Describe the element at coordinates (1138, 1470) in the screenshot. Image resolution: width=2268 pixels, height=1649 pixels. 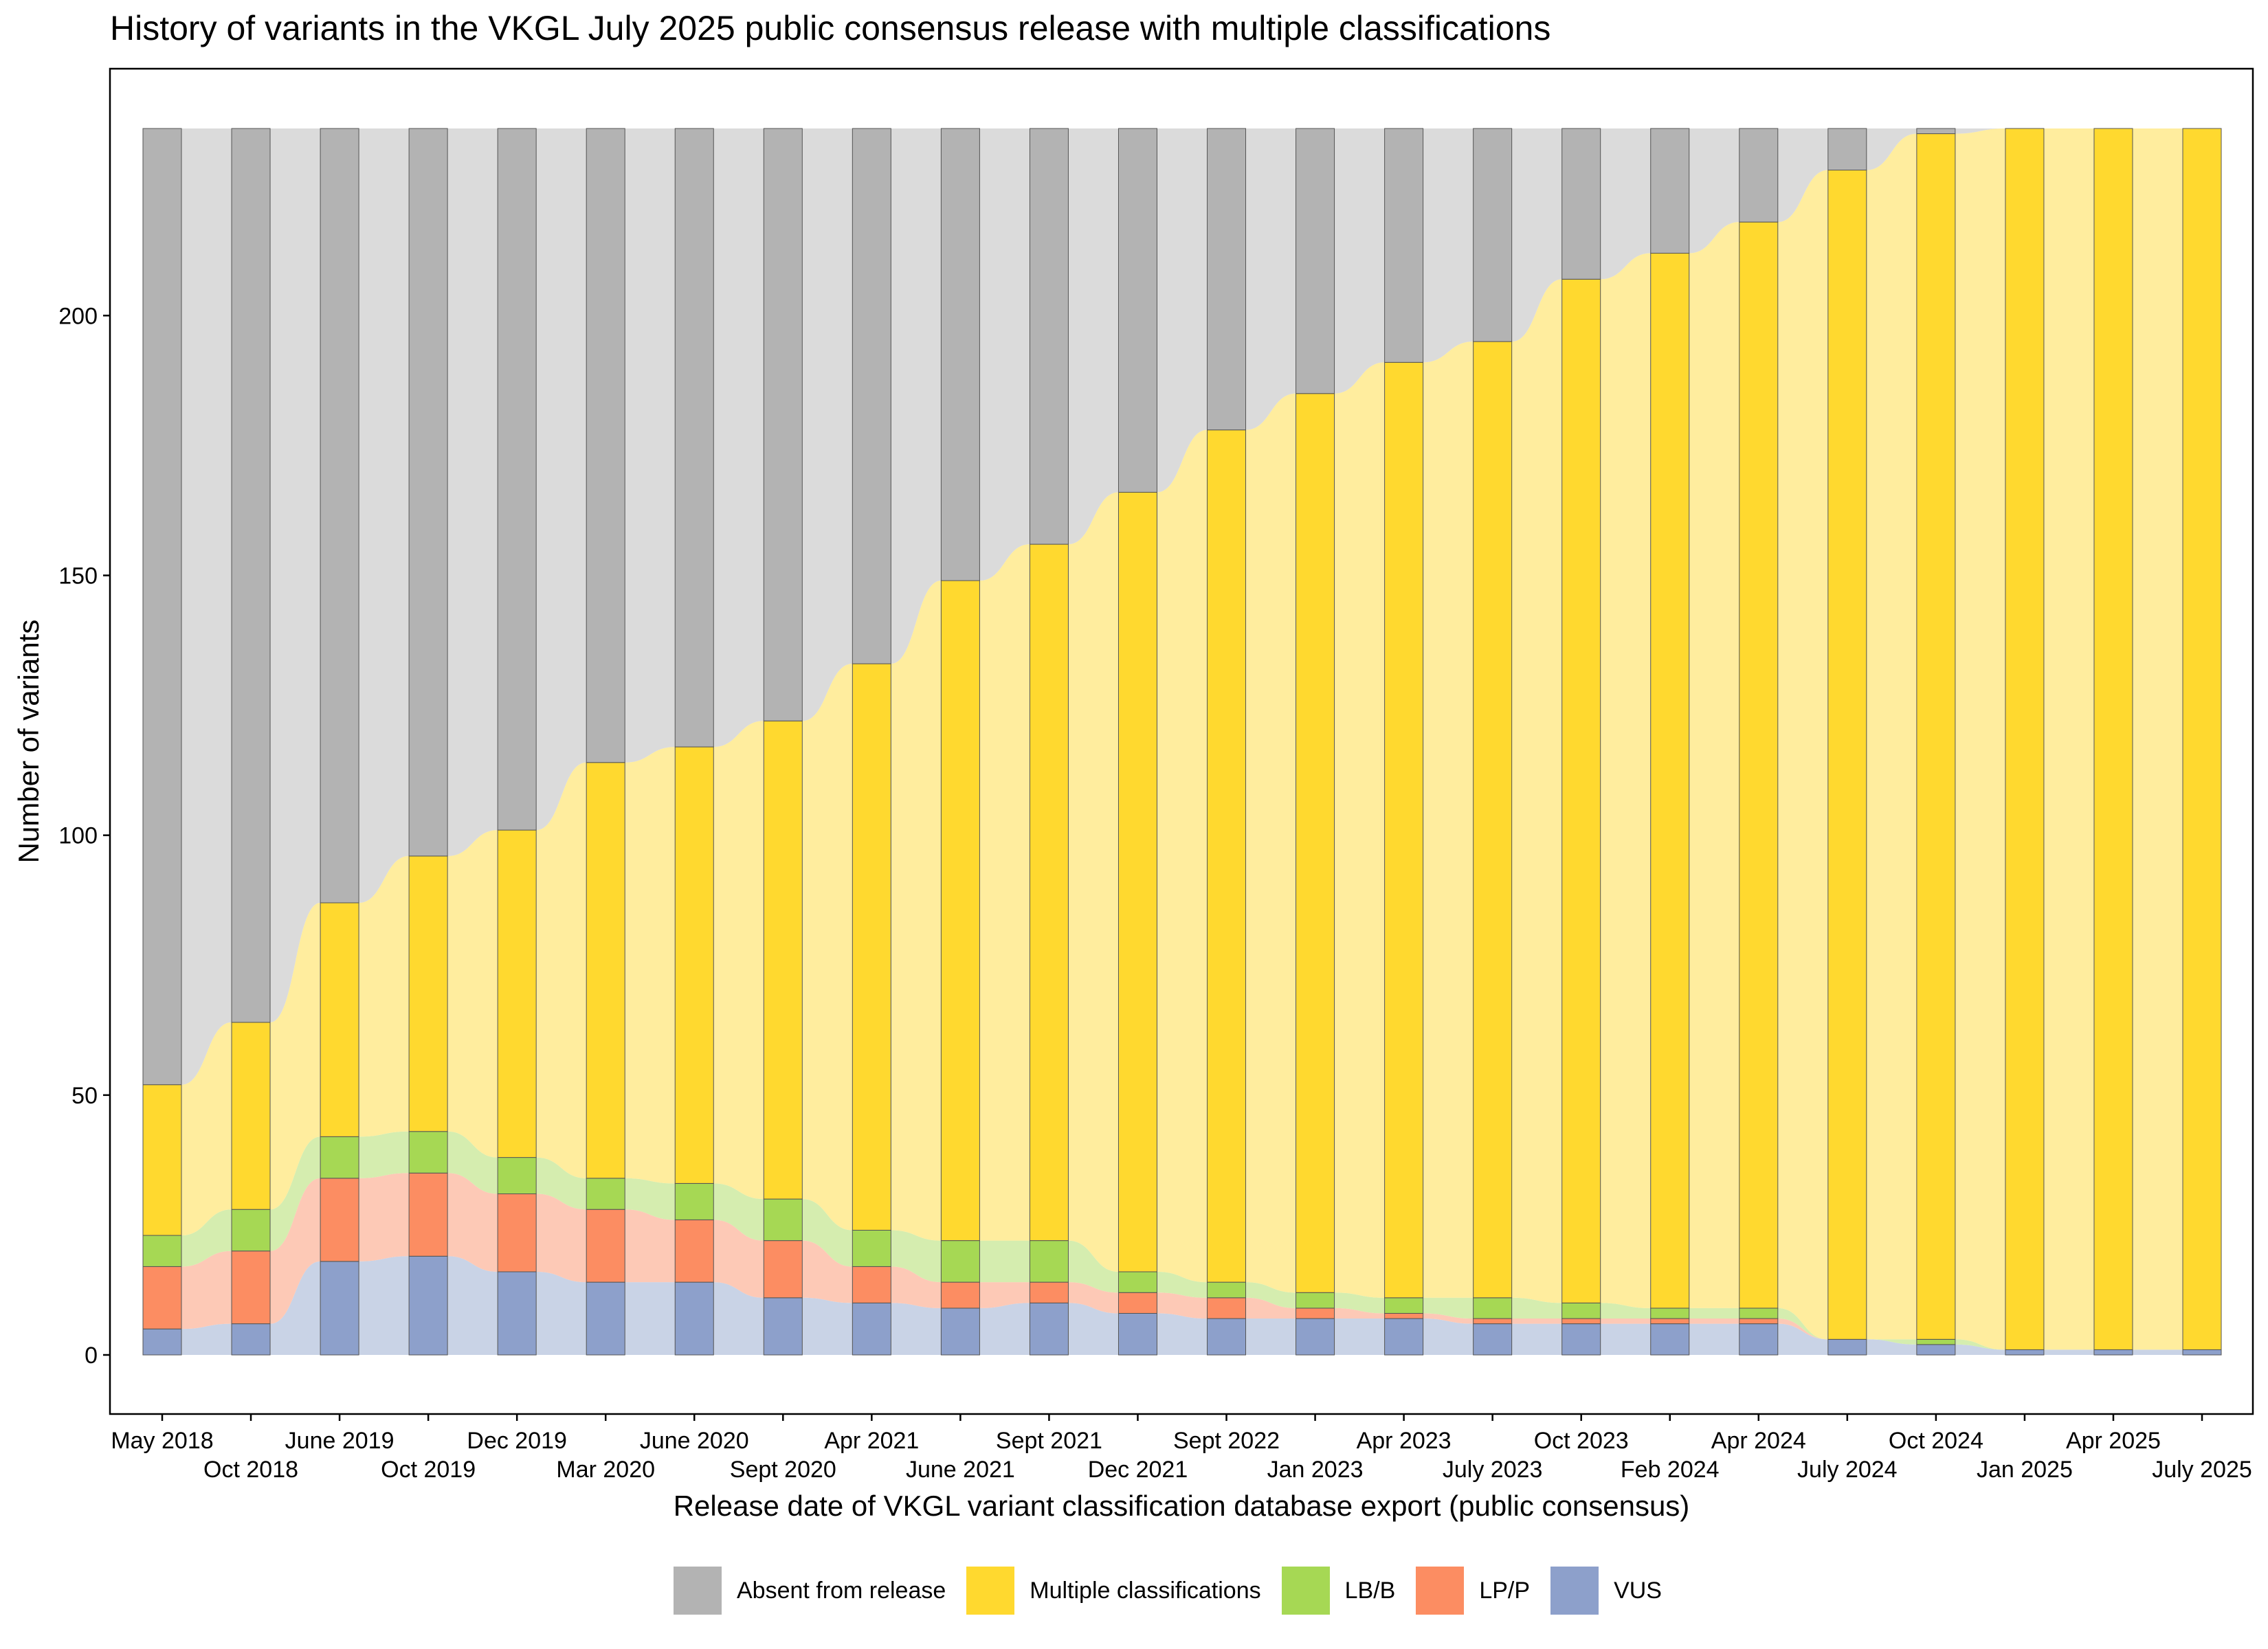
I see `x-tick-label-11: Dec 2021` at that location.